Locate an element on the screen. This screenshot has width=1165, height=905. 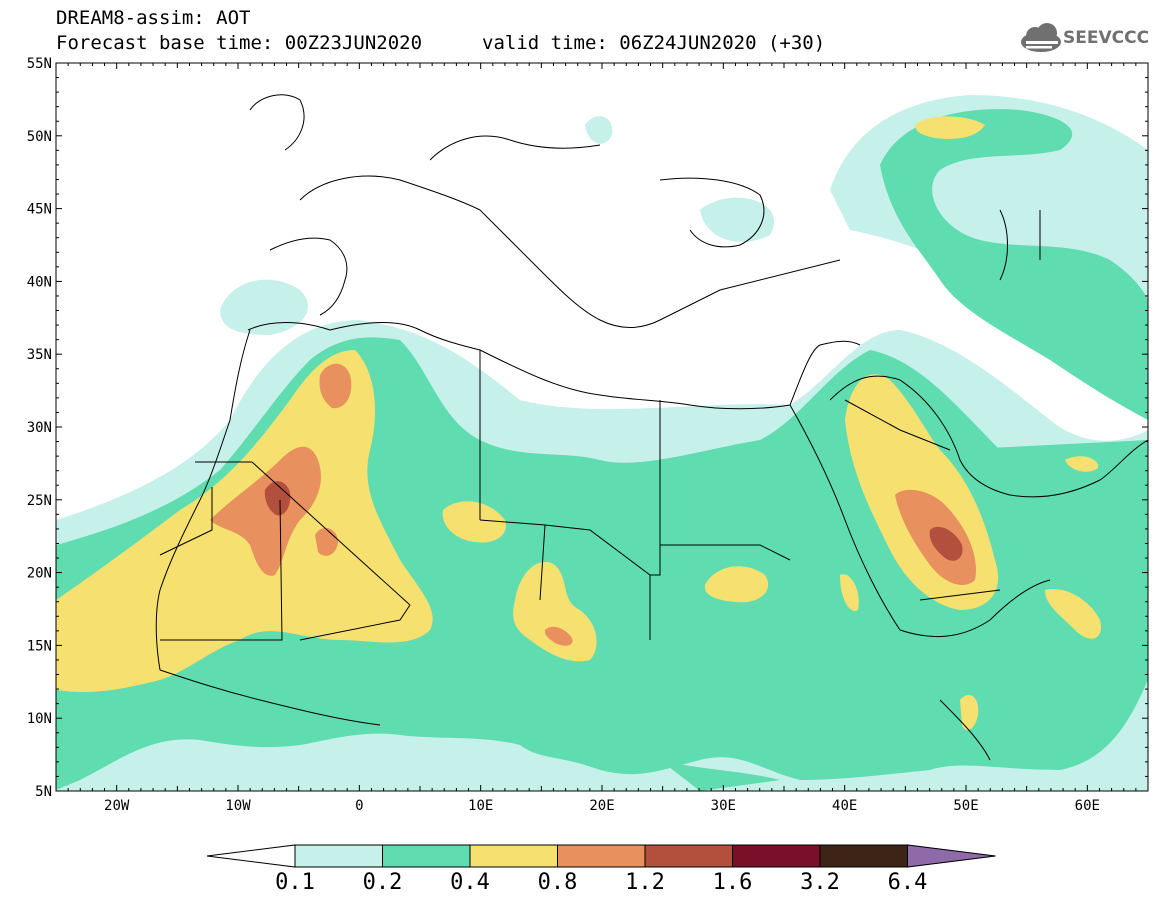
colorbar-level-label: 1.6 is located at coordinates (732, 882).